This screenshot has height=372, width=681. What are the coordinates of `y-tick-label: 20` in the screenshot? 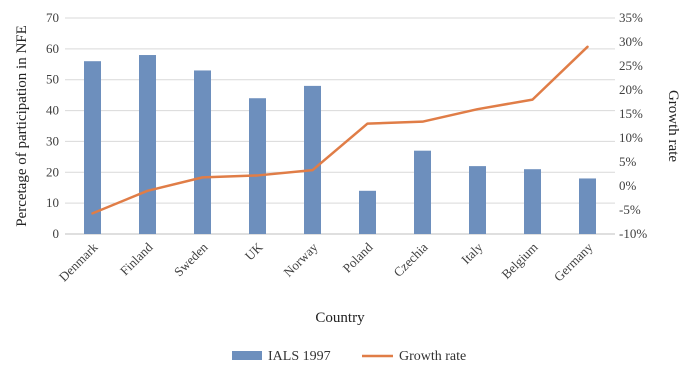 It's located at (52, 171).